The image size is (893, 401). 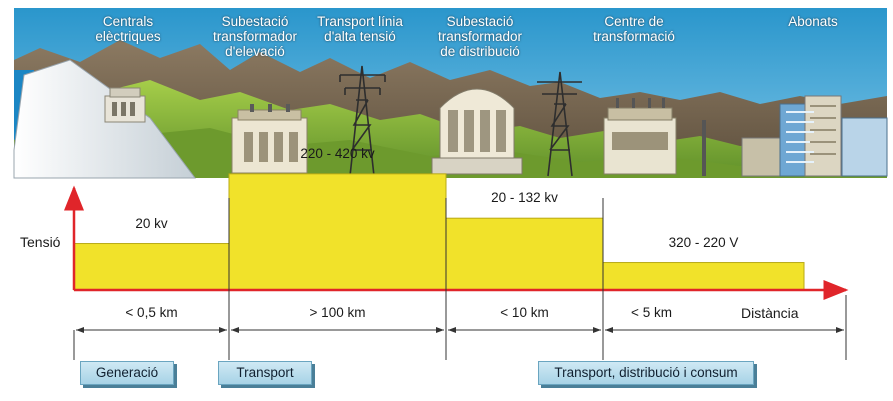 What do you see at coordinates (651, 312) in the screenshot?
I see `distance-label: < 5 km` at bounding box center [651, 312].